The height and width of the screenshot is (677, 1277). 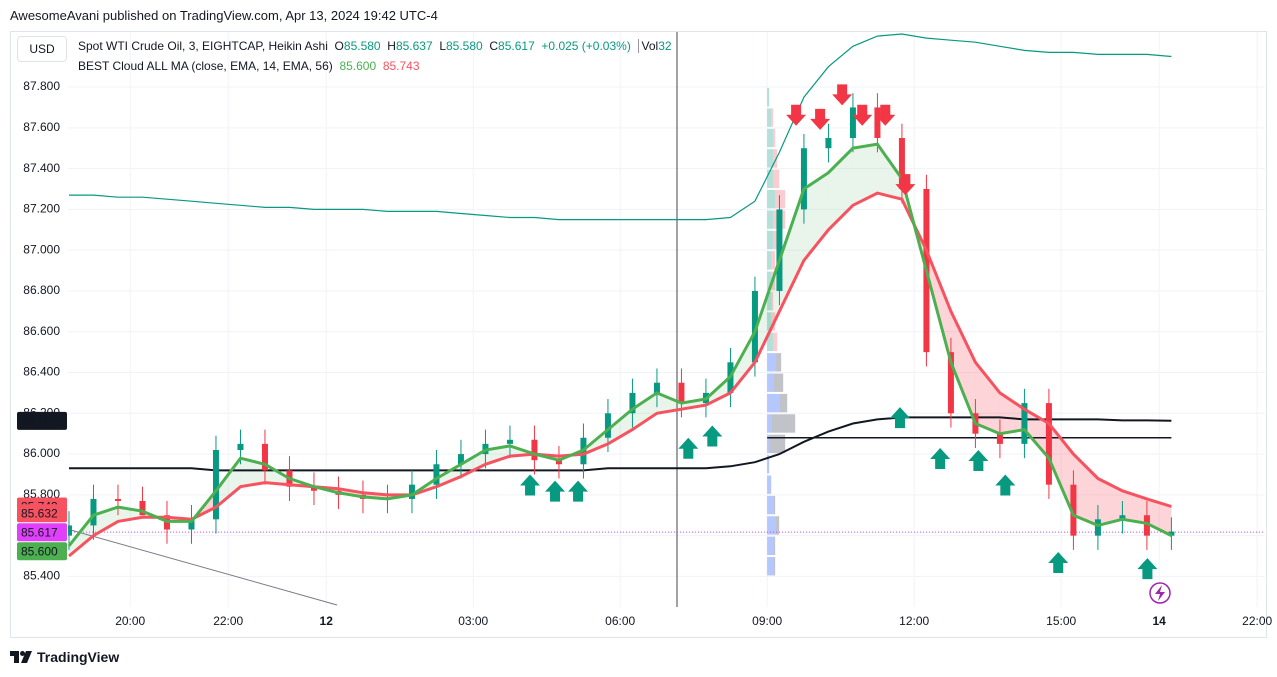 What do you see at coordinates (1061, 621) in the screenshot?
I see `x-tick-label: 15:00` at bounding box center [1061, 621].